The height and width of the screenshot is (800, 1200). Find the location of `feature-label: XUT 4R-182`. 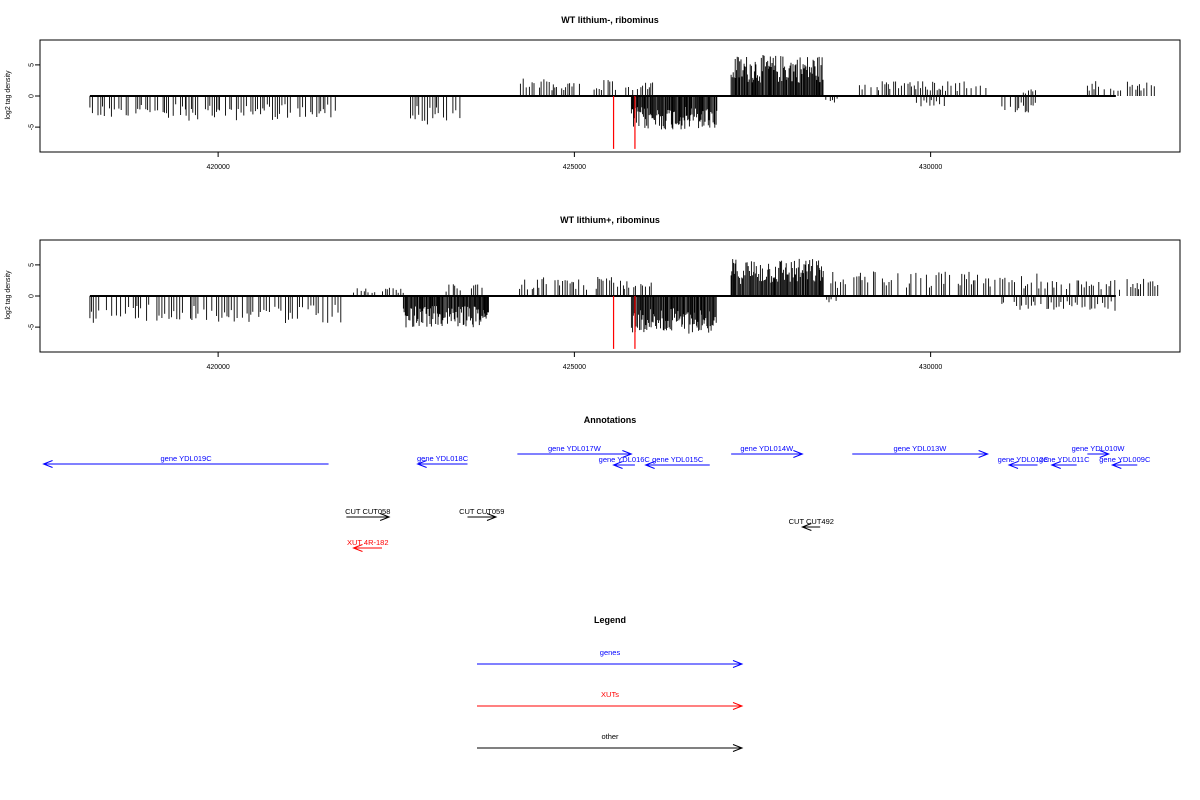

feature-label: XUT 4R-182 is located at coordinates (368, 542).